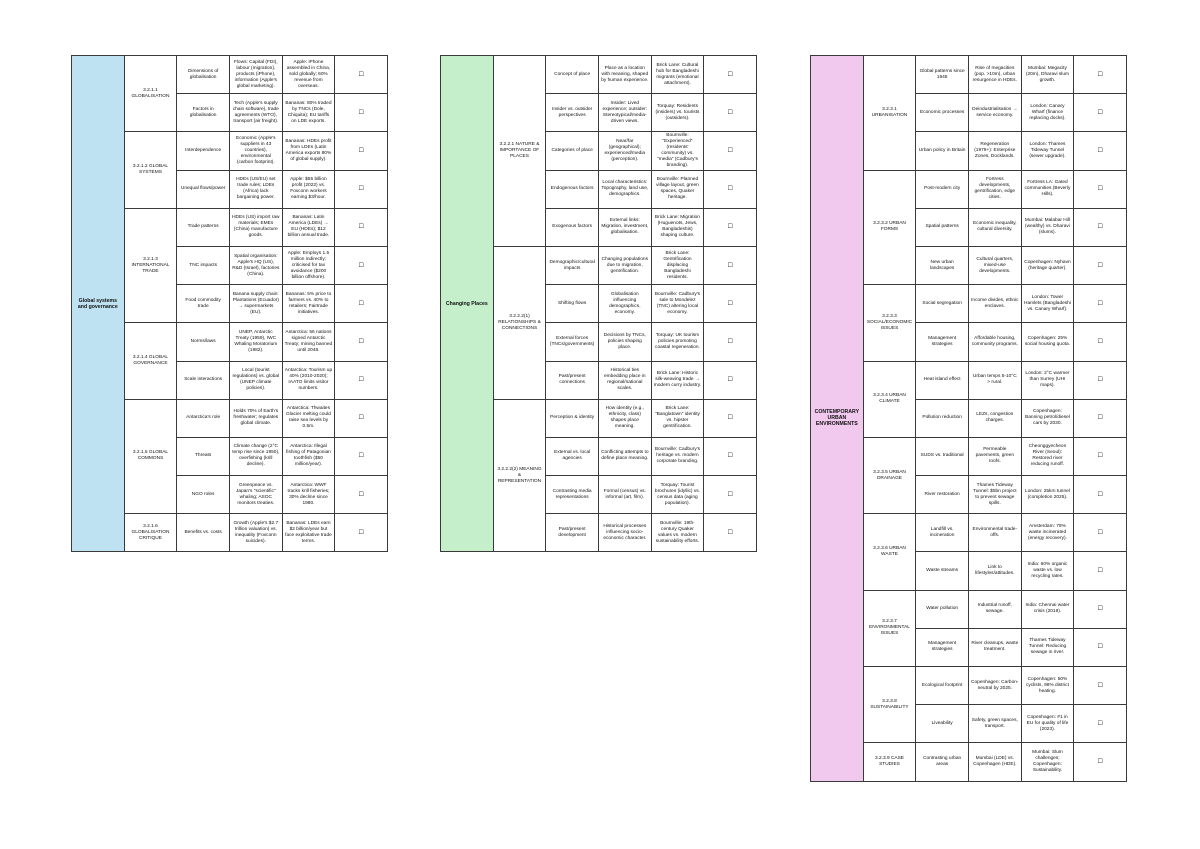 The width and height of the screenshot is (1200, 849). Describe the element at coordinates (98, 303) in the screenshot. I see `topic-cell: Global systems and governance` at that location.